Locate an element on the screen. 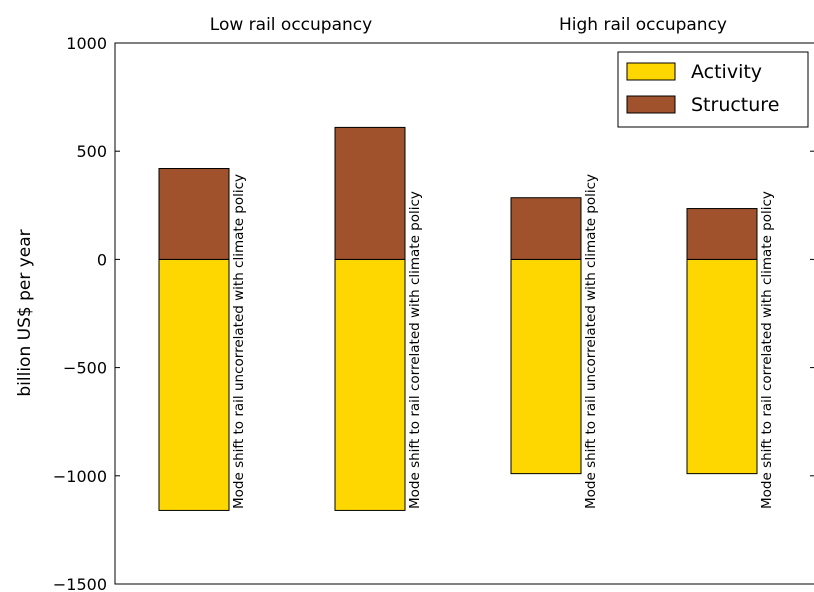  y-tick-label: −1500 is located at coordinates (80, 583).